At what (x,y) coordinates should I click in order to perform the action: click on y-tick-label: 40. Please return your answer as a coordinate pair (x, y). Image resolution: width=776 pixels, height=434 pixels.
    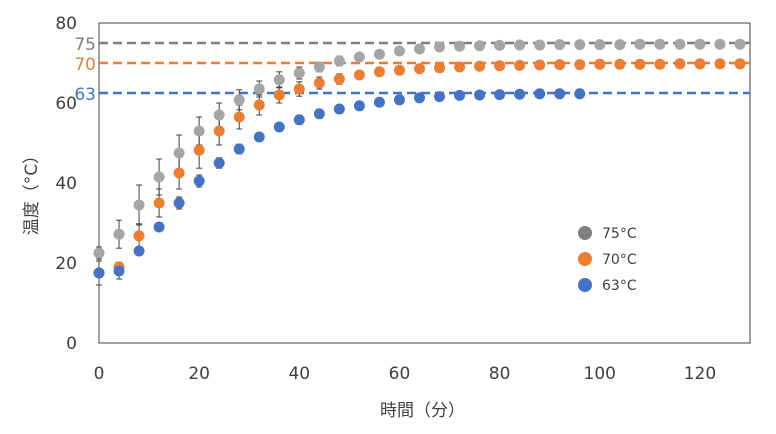
    Looking at the image, I should click on (66, 184).